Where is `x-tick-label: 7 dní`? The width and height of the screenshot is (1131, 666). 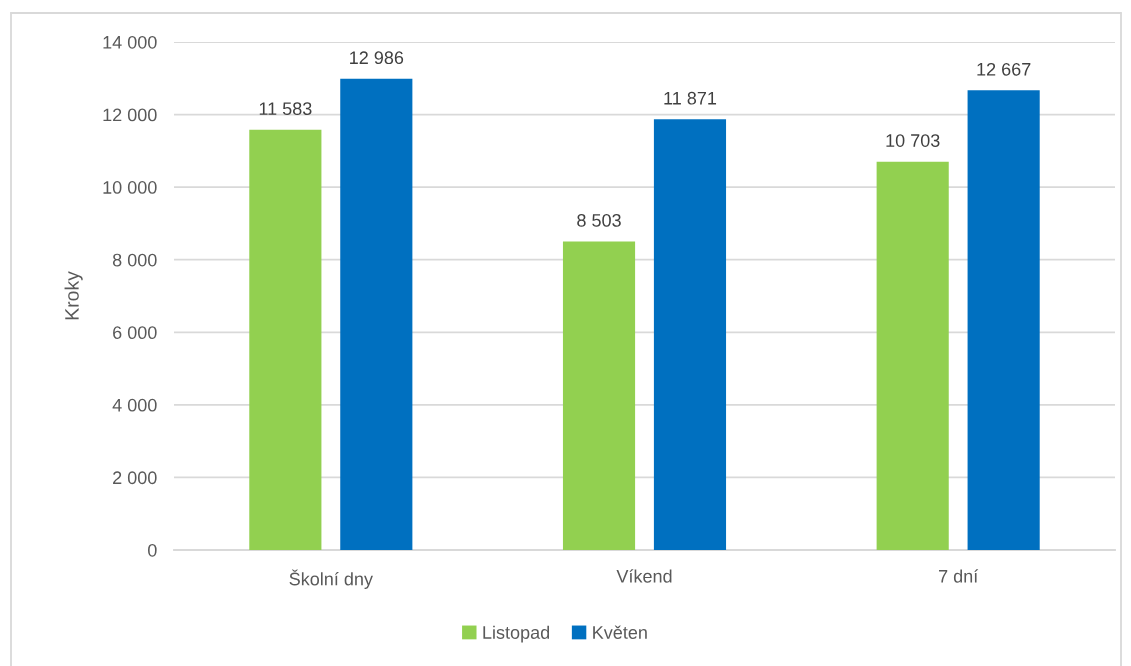
x-tick-label: 7 dní is located at coordinates (959, 576).